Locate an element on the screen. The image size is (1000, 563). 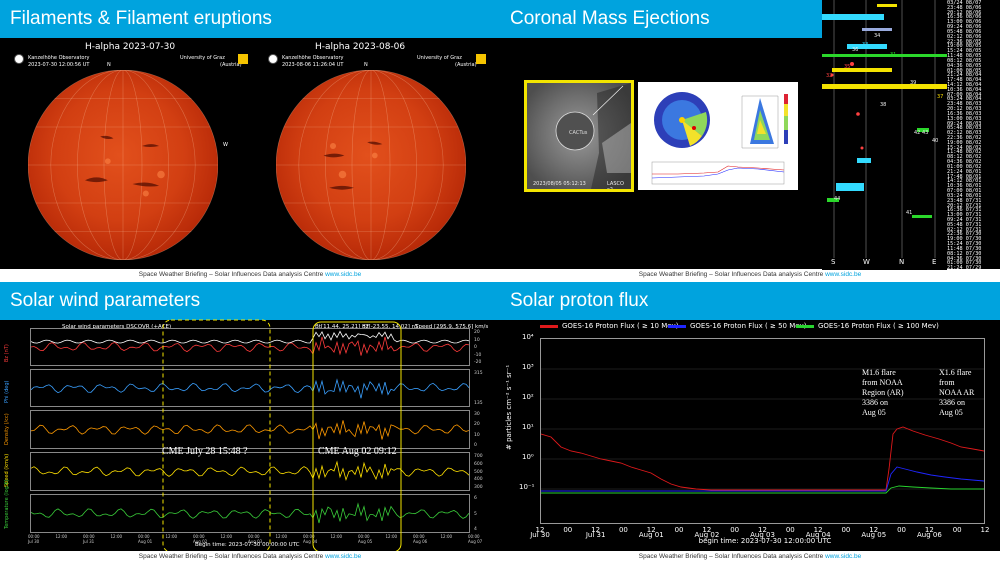
cactus-date-label: 17:48 08/04 is located at coordinates (964, 80).